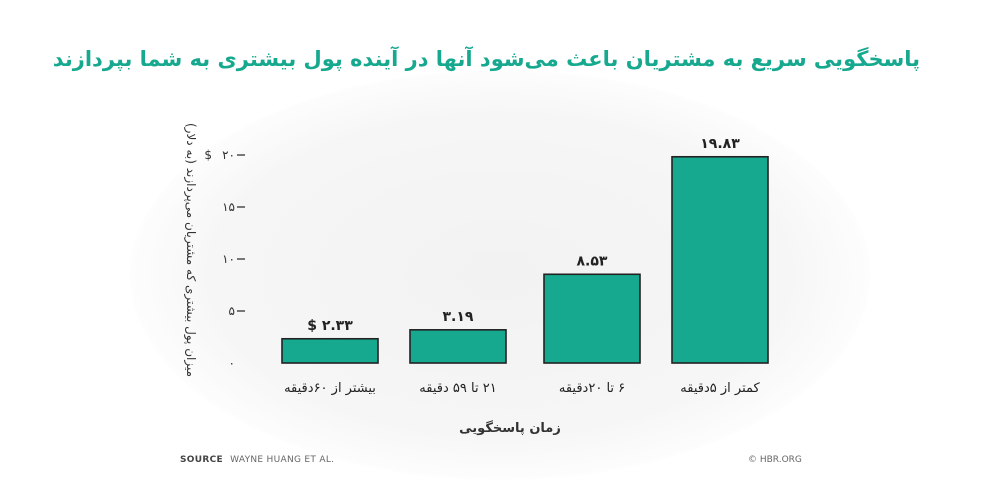 The width and height of the screenshot is (1000, 494). What do you see at coordinates (775, 460) in the screenshot?
I see `copyright: © HBR.ORG` at bounding box center [775, 460].